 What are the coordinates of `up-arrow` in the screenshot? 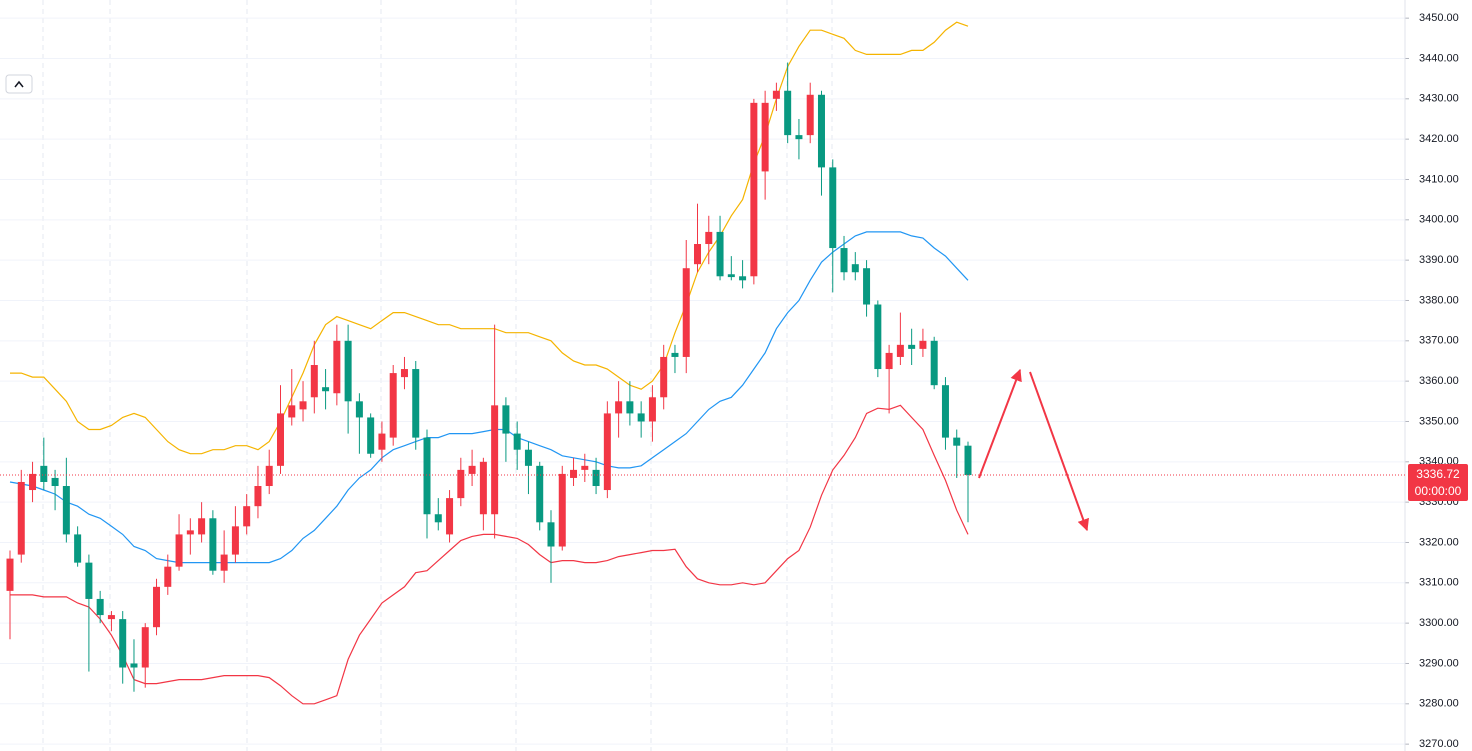 It's located at (1000, 423).